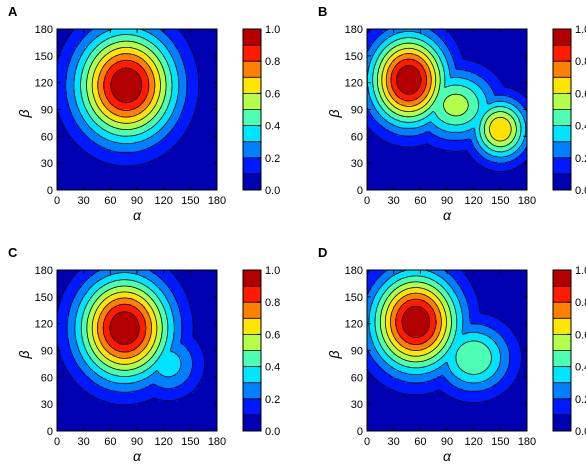 This screenshot has width=586, height=464. Describe the element at coordinates (252, 166) in the screenshot. I see `colorbar-segment` at that location.